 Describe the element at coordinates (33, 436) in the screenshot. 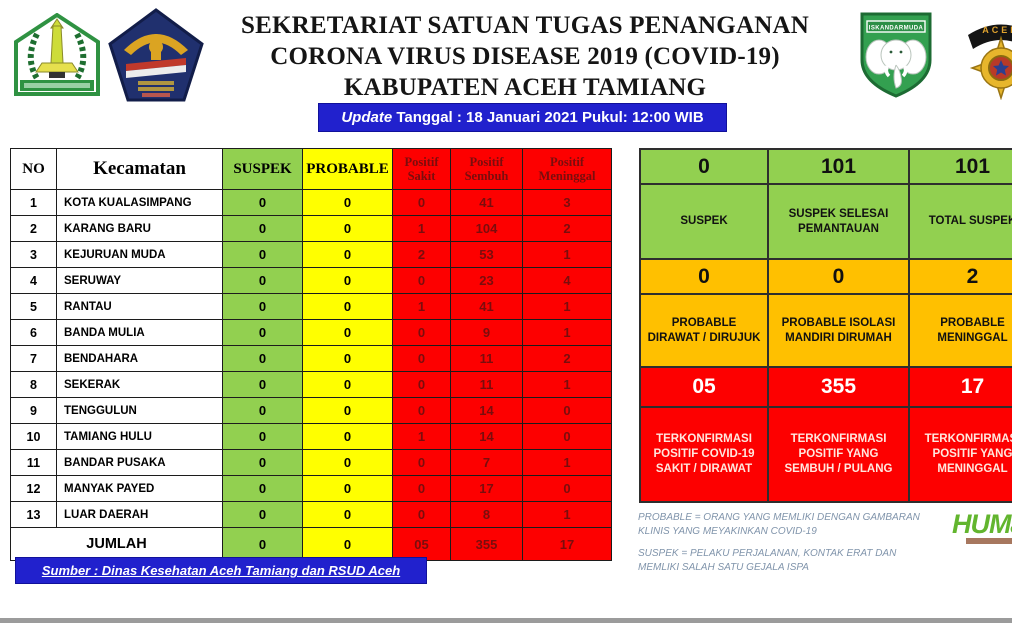

I see `row-no: 10` at that location.